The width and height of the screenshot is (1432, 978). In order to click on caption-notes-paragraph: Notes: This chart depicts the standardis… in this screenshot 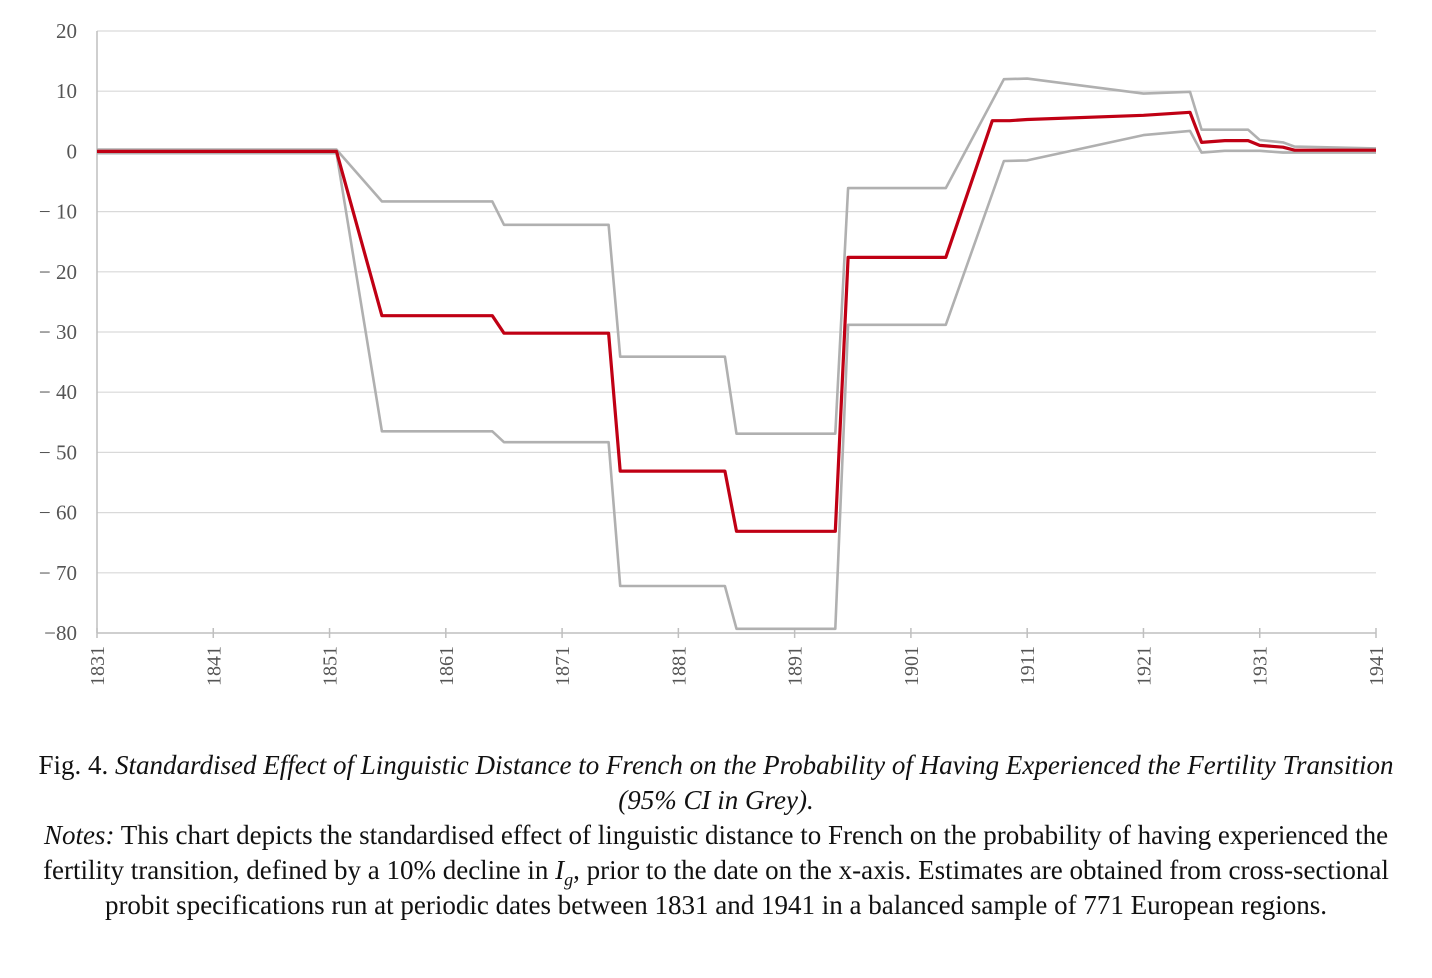, I will do `click(716, 870)`.